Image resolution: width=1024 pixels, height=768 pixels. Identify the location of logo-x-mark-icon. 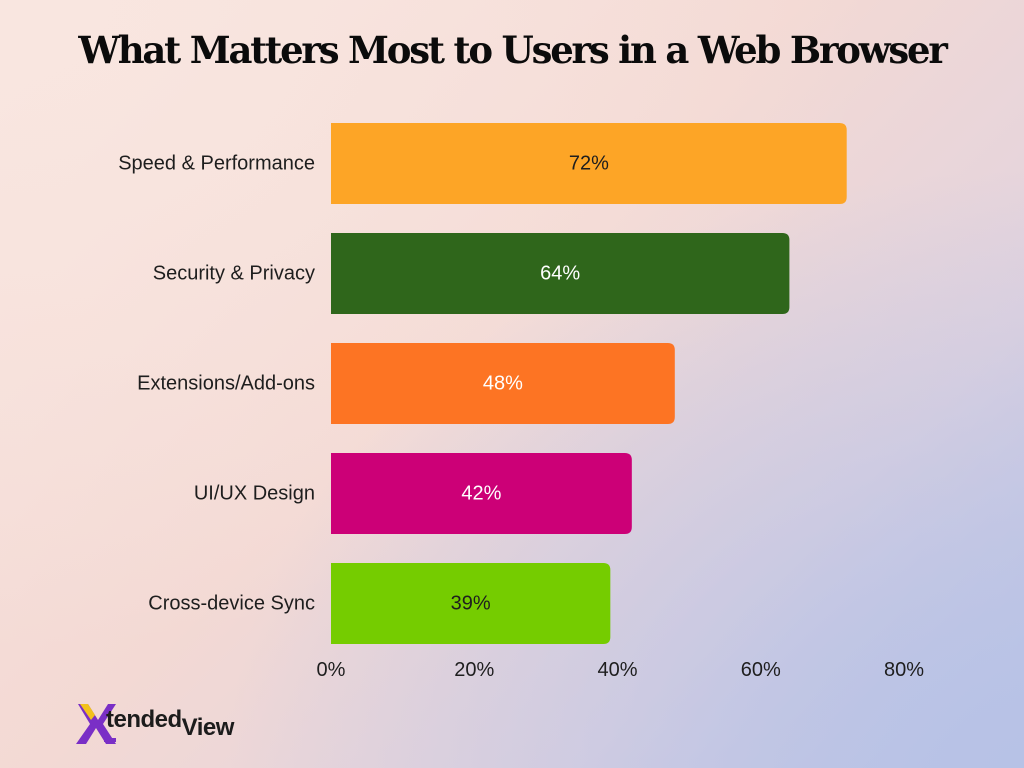
(96, 724).